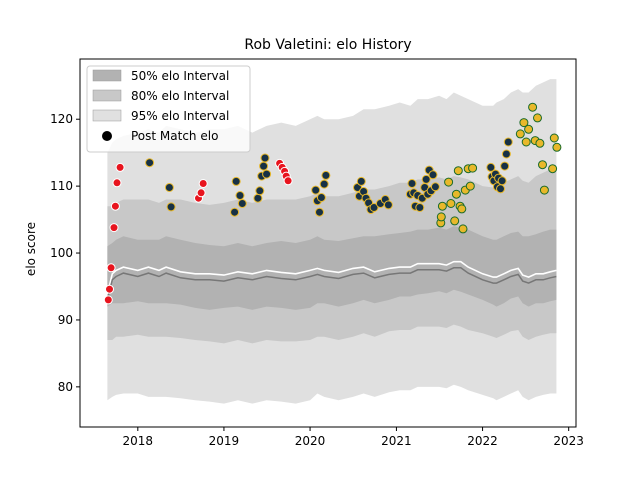  What do you see at coordinates (138, 441) in the screenshot?
I see `x-tick-label: 2018` at bounding box center [138, 441].